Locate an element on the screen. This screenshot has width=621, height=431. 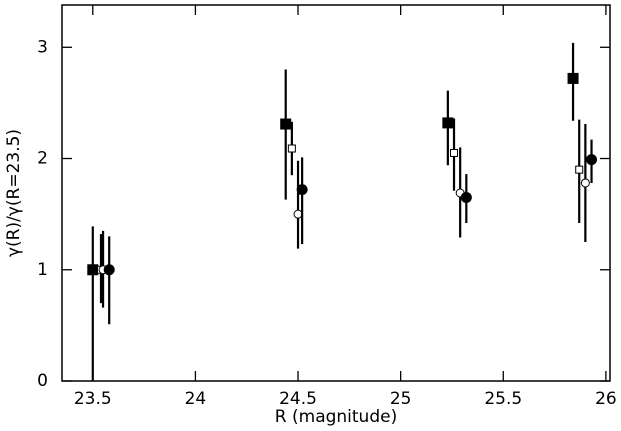
y-tick-label: 3 is located at coordinates (42, 47).